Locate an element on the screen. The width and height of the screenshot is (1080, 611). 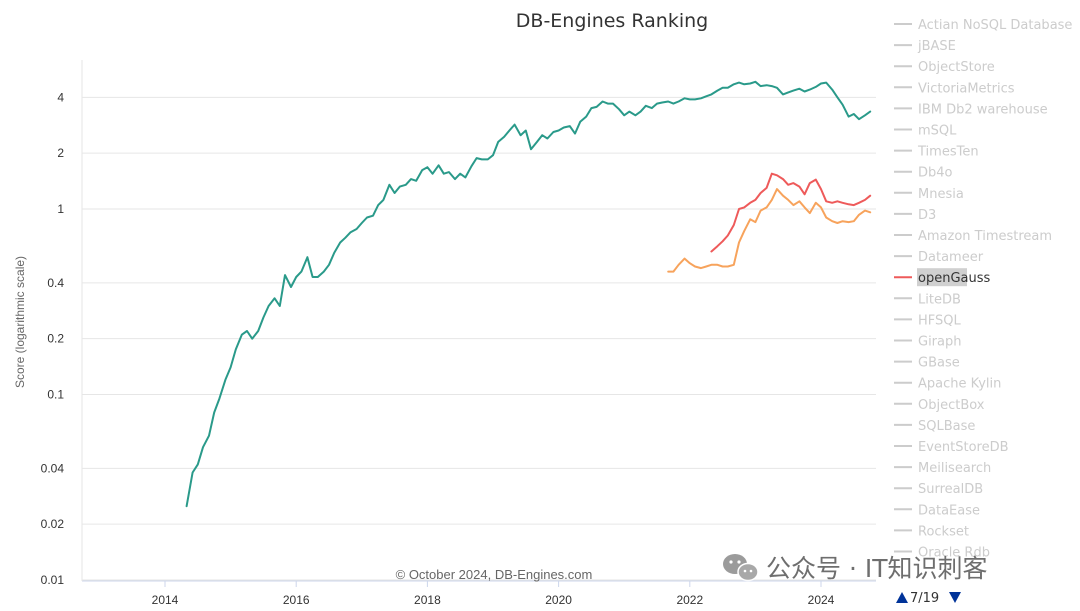
legend-item: Oracle Rdb is located at coordinates (942, 553).